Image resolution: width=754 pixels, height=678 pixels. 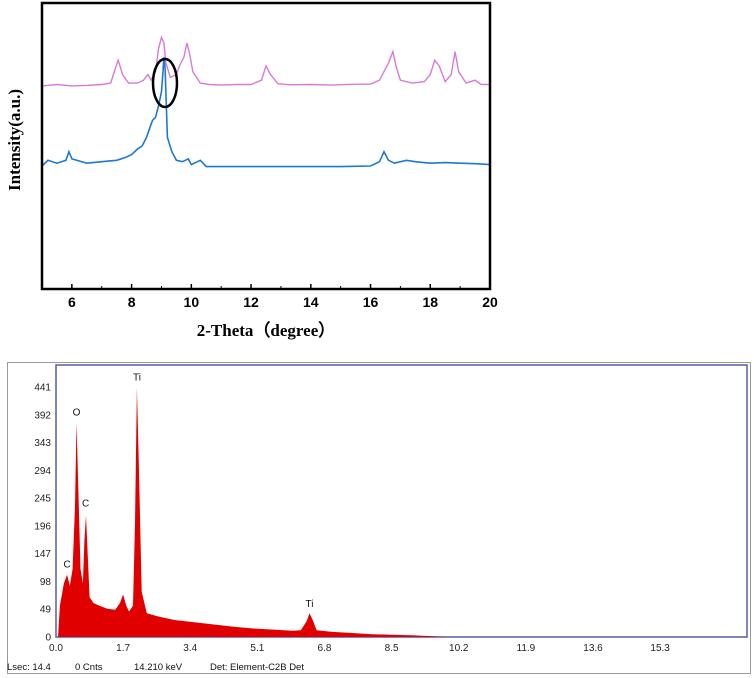 What do you see at coordinates (257, 667) in the screenshot?
I see `eds-detector-readout: Det: Element-C2B Det` at bounding box center [257, 667].